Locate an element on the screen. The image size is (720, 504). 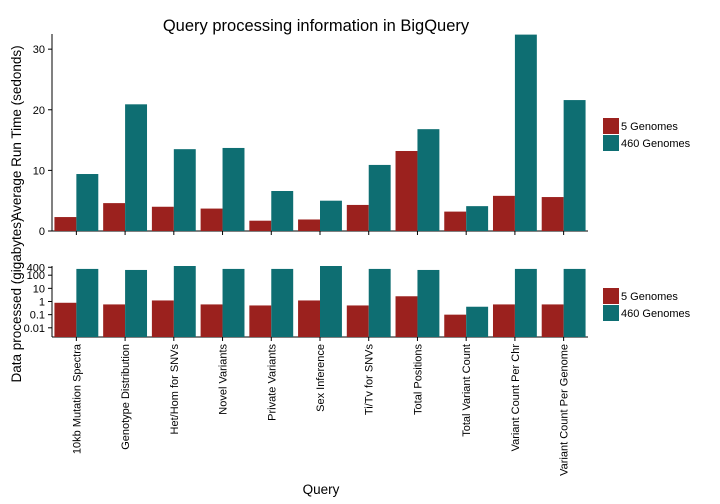
y-tick-label: 0.01 is located at coordinates (34, 329).